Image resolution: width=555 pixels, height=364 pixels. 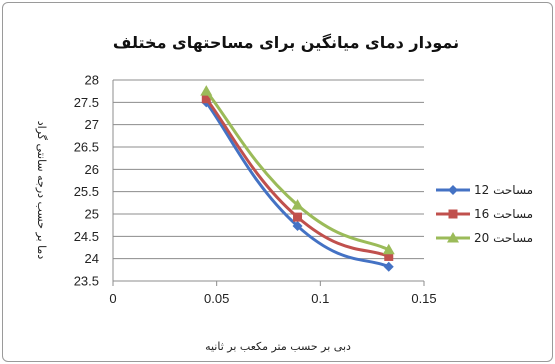 I want to click on y-tick-label: 24, so click(x=92, y=258).